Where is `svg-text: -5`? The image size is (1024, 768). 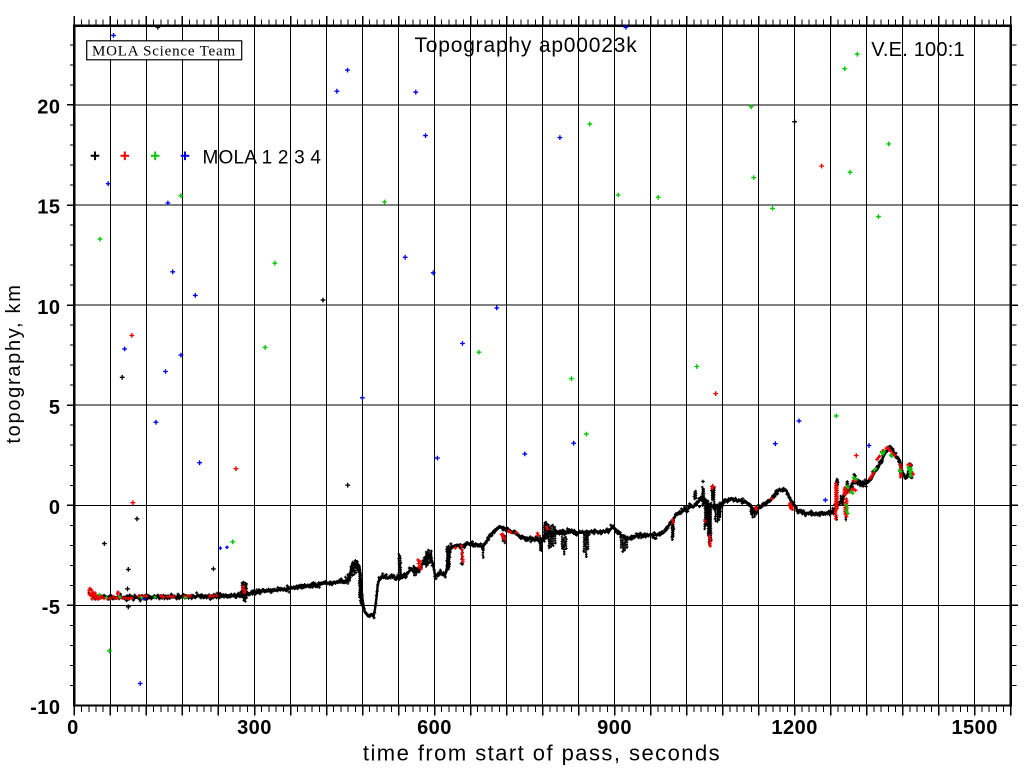
svg-text: -5 is located at coordinates (51, 608).